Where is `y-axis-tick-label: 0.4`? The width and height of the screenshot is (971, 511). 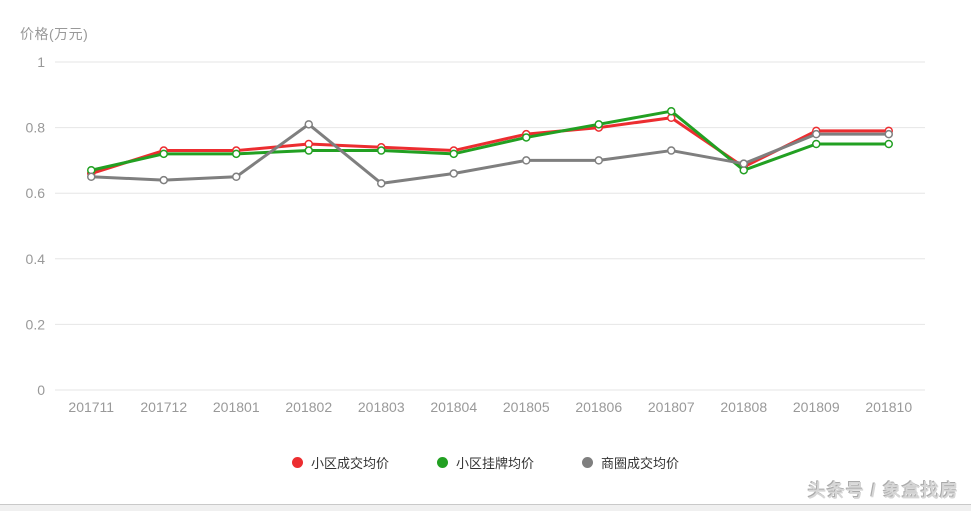
y-axis-tick-label: 0.4 is located at coordinates (36, 259).